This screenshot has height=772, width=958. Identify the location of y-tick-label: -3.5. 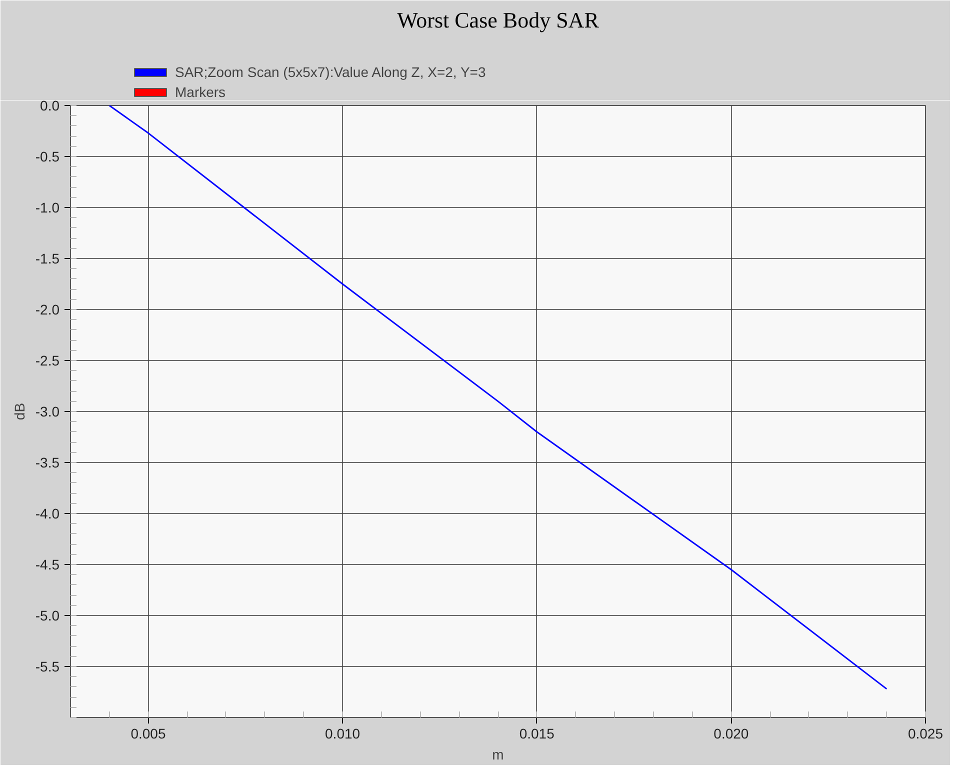
(47, 462).